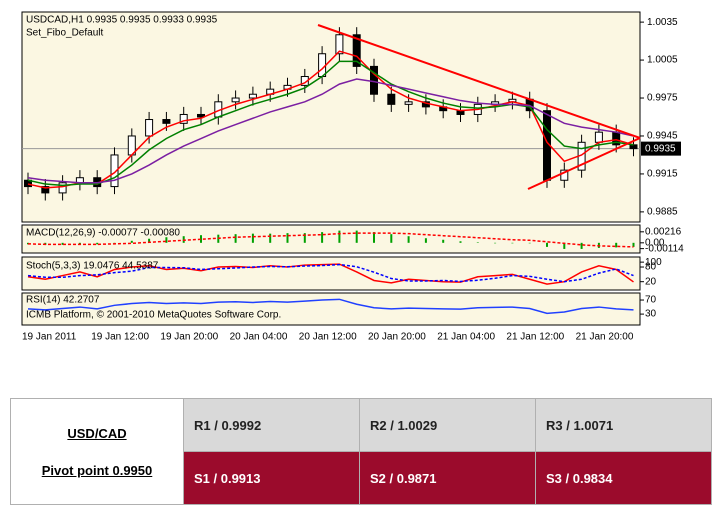  I want to click on support: S1 / 0.9913, so click(271, 478).